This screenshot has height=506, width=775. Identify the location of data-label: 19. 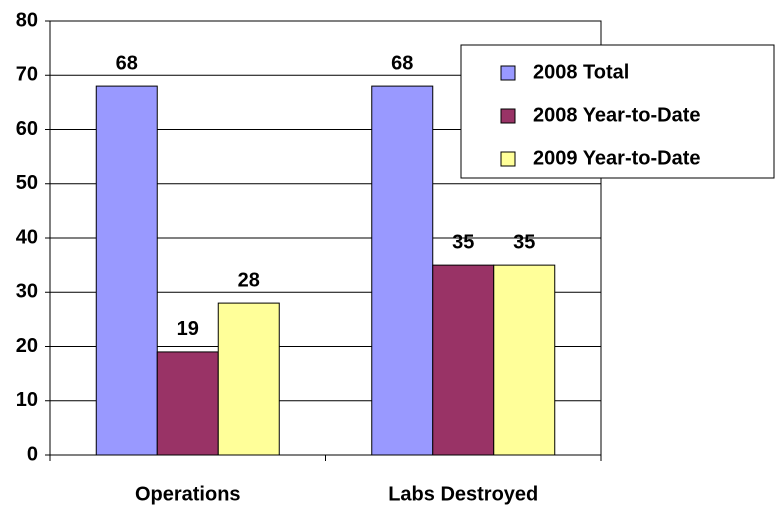
(188, 329).